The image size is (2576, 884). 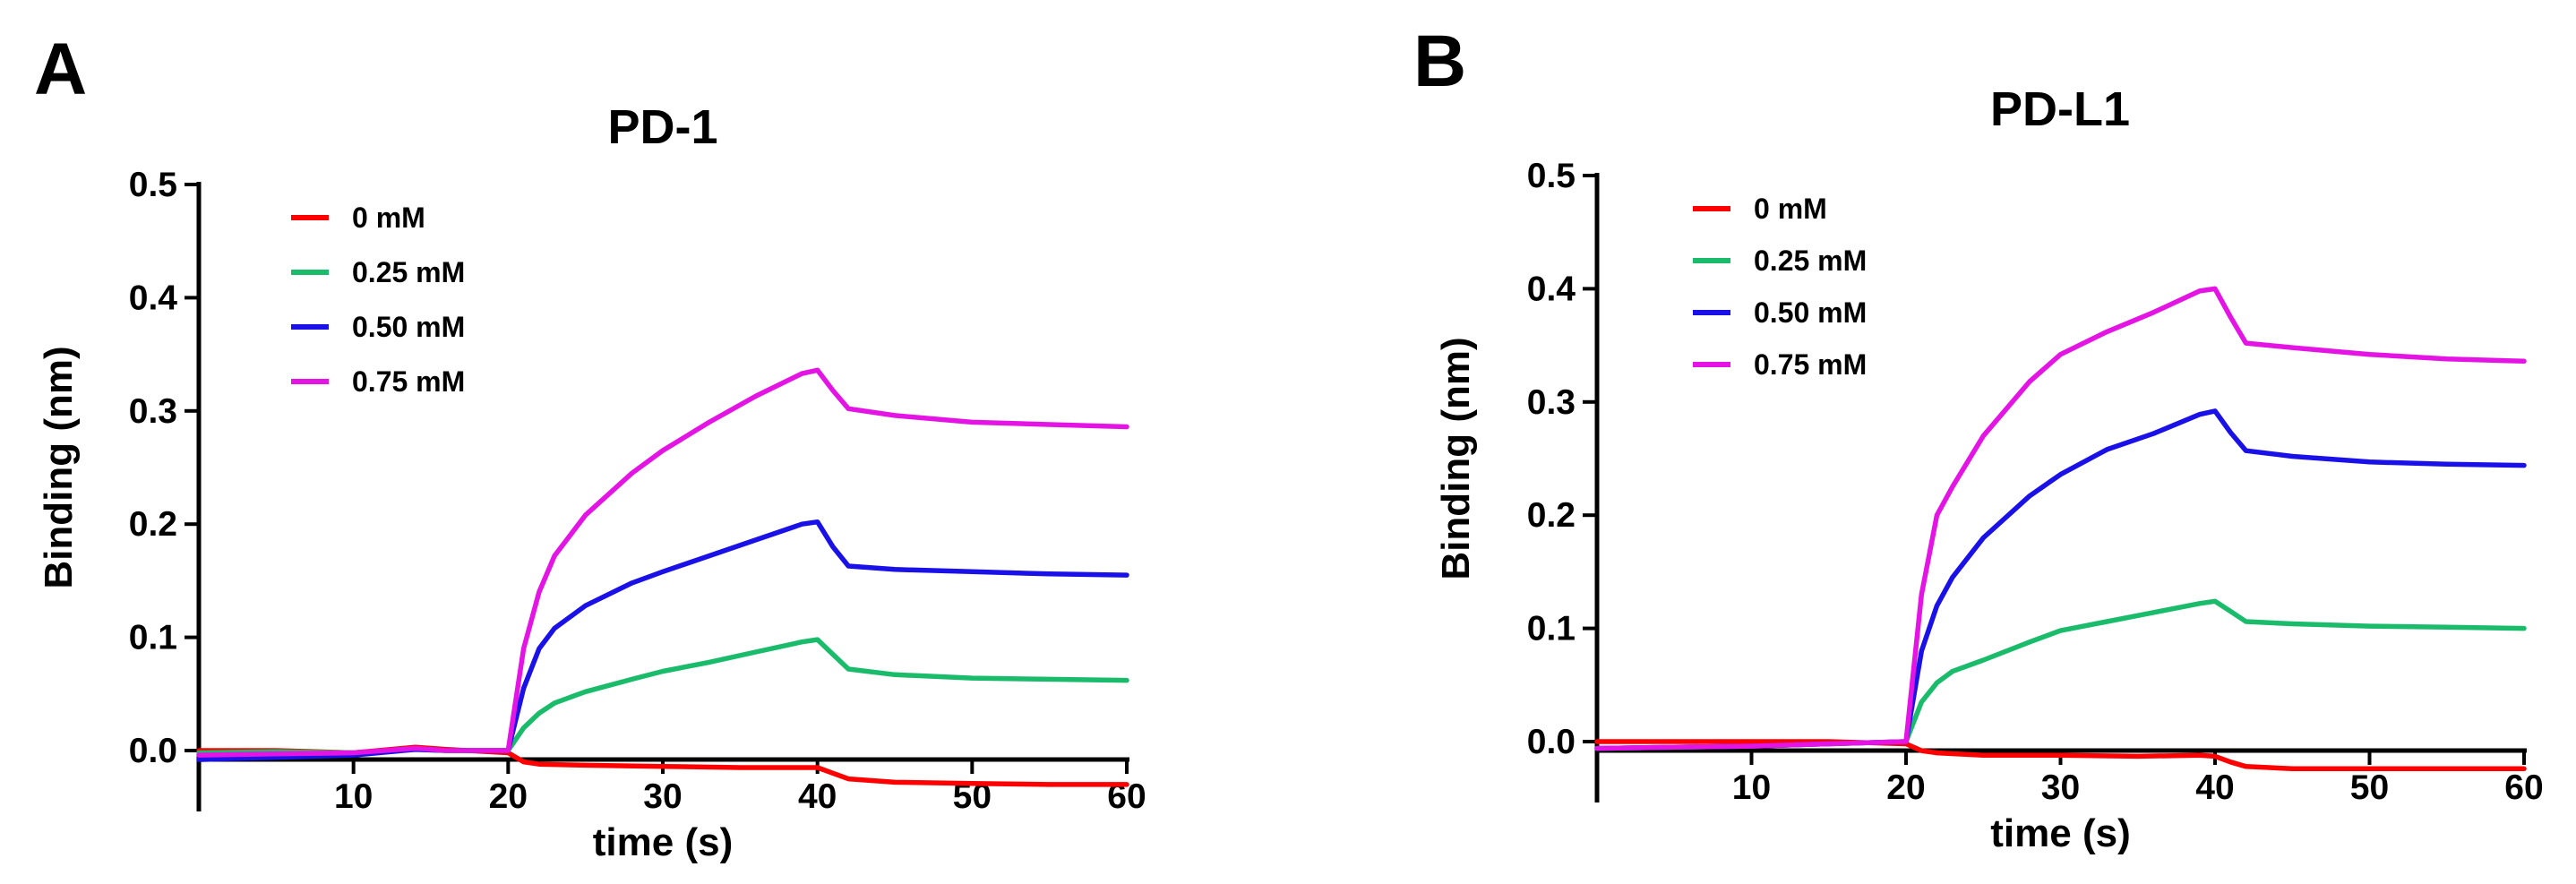 I want to click on chart-title: PD-1, so click(x=662, y=127).